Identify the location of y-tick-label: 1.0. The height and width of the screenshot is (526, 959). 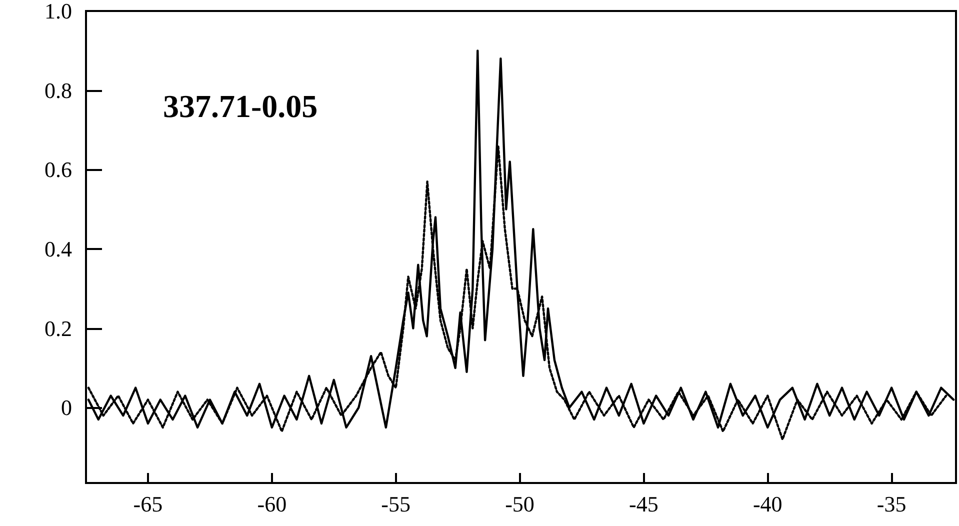
(58, 12).